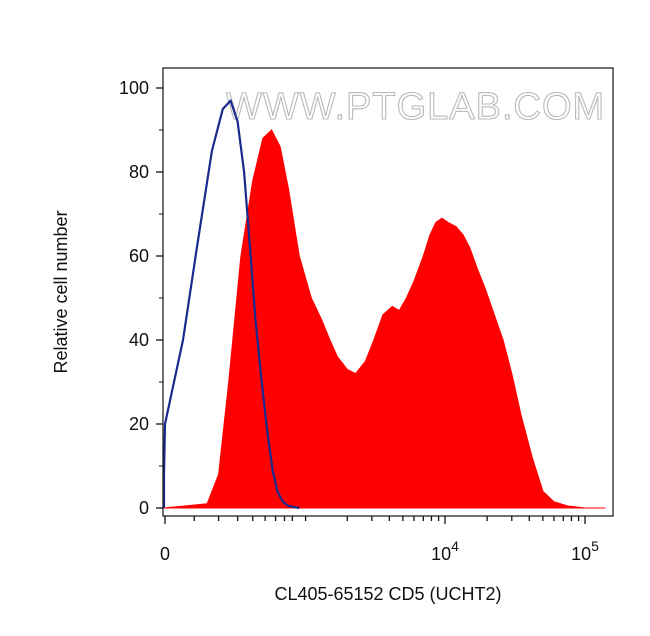 The height and width of the screenshot is (636, 650). What do you see at coordinates (445, 551) in the screenshot?
I see `x-tick-label: 10⁴` at bounding box center [445, 551].